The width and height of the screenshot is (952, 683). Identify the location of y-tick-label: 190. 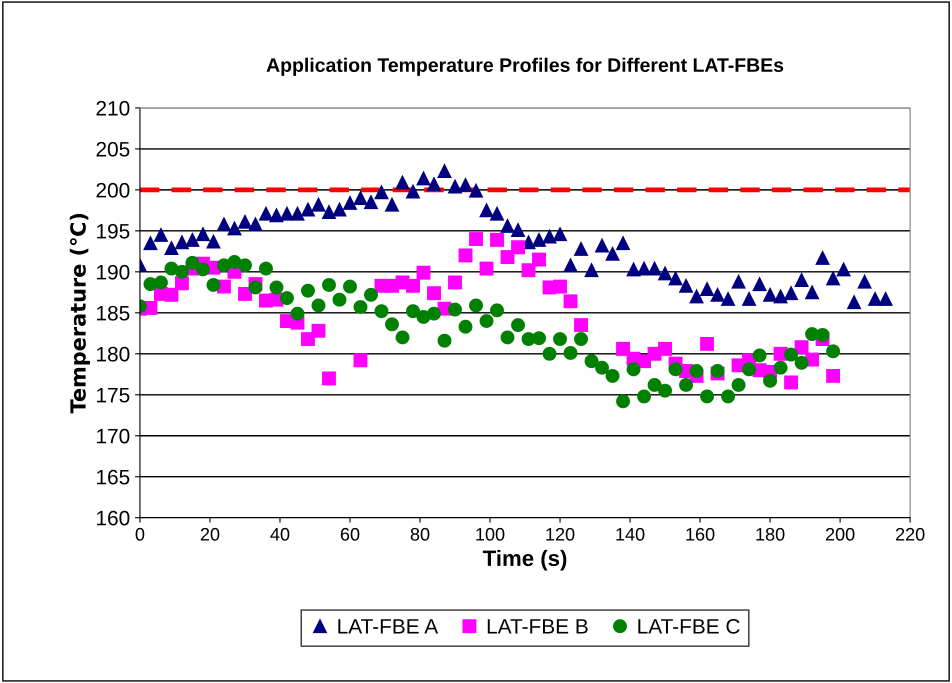
(113, 272).